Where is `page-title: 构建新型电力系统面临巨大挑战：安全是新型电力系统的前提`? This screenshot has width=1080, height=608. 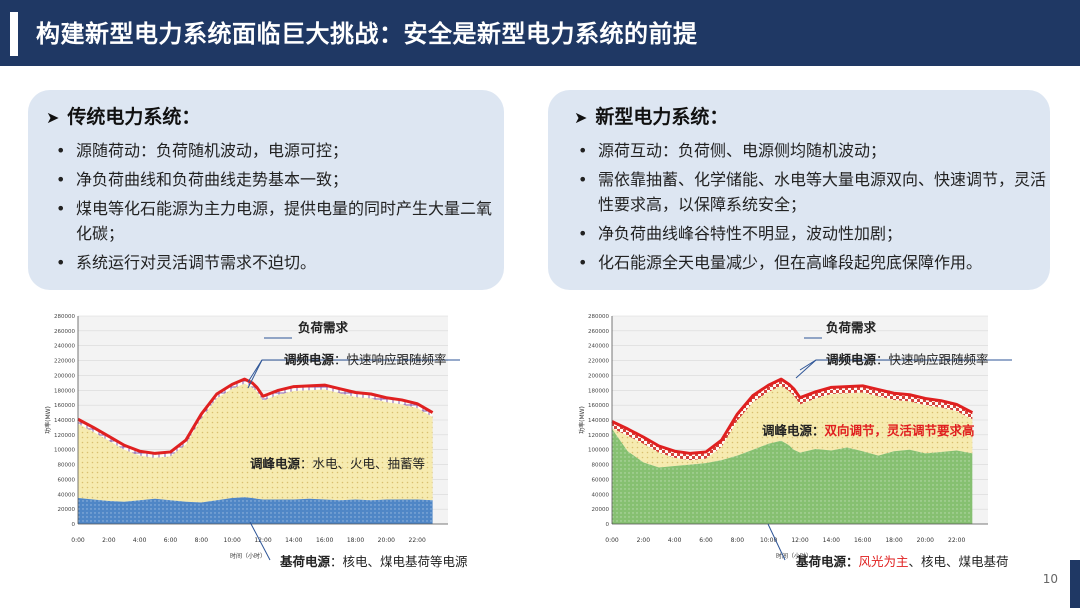 page-title: 构建新型电力系统面临巨大挑战：安全是新型电力系统的前提 is located at coordinates (367, 34).